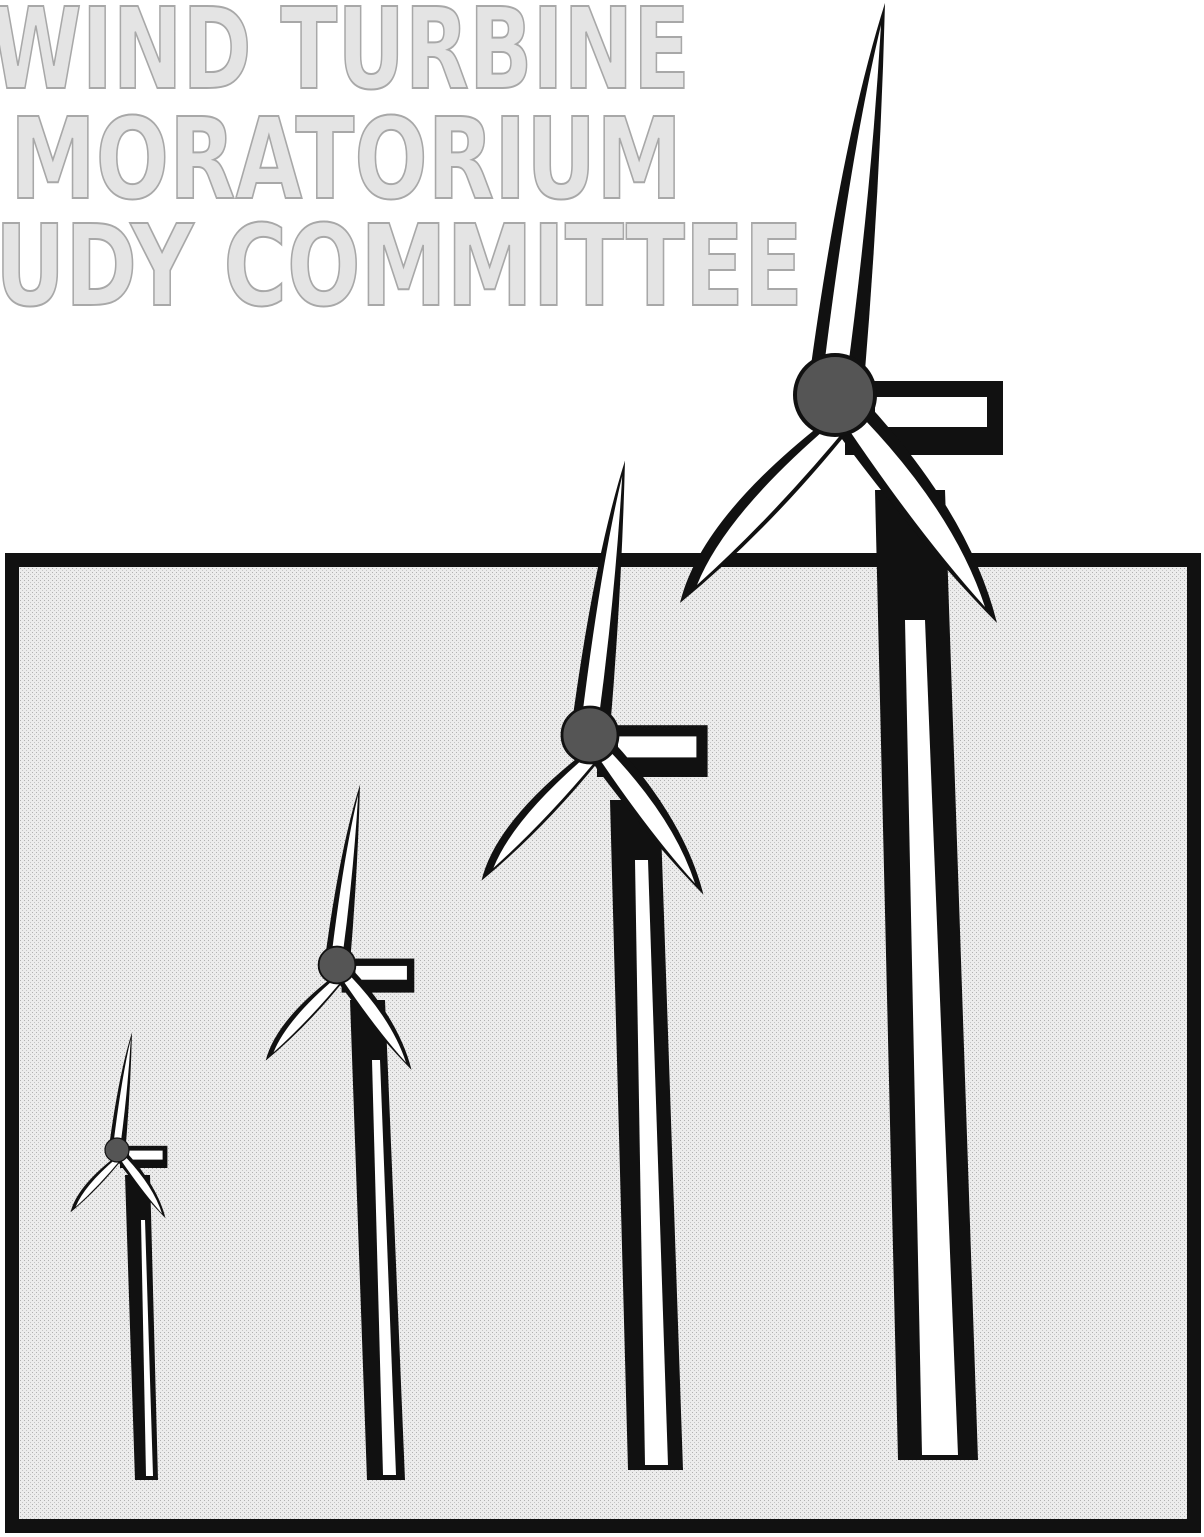 The height and width of the screenshot is (1537, 1204). I want to click on title-line: UDY COMMITTEE, so click(401, 267).